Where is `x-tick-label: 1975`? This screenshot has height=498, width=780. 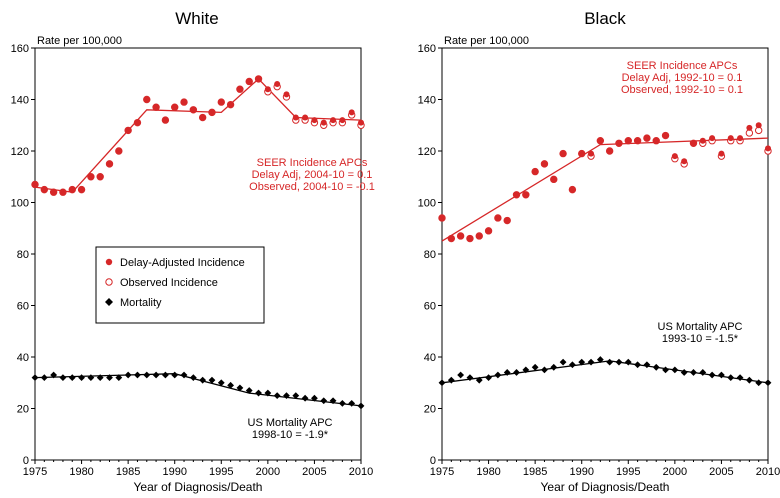 x-tick-label: 1975 is located at coordinates (442, 472).